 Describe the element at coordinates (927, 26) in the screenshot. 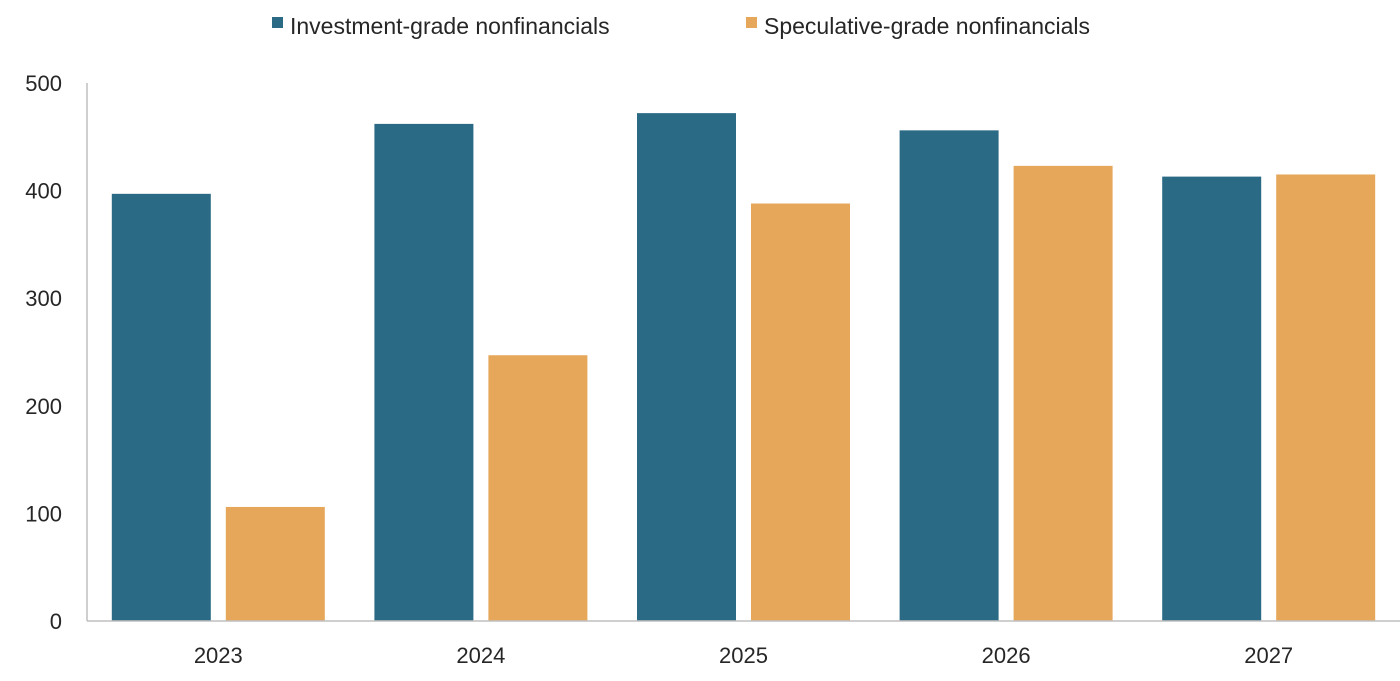

I see `legend-label: Speculative-grade nonfinancials` at that location.